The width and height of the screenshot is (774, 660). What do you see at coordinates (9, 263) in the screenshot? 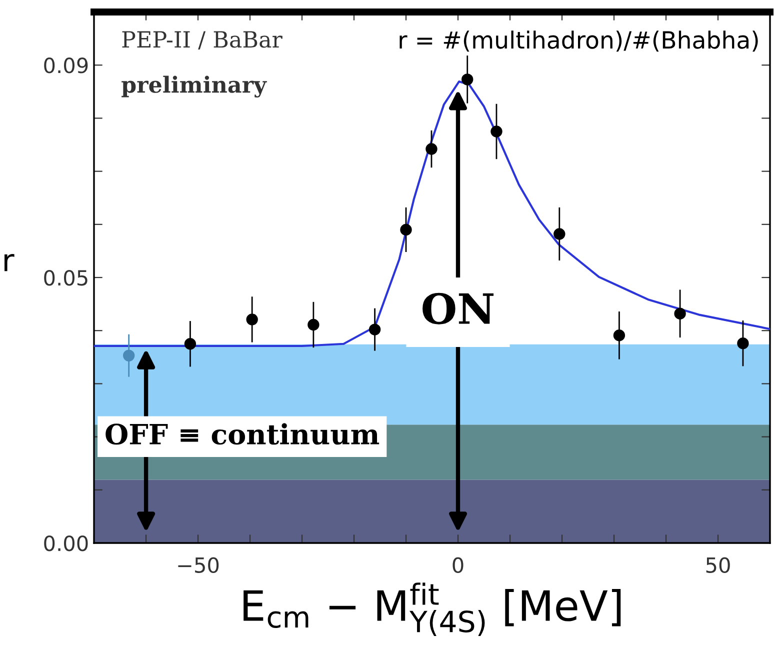
I see `y-axis-title: r` at bounding box center [9, 263].